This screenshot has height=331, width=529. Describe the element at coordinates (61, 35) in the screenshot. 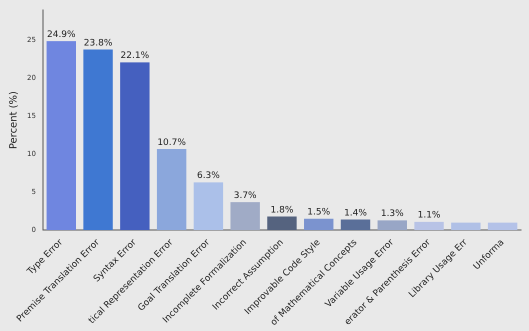

I see `data-label: 24.9%` at that location.